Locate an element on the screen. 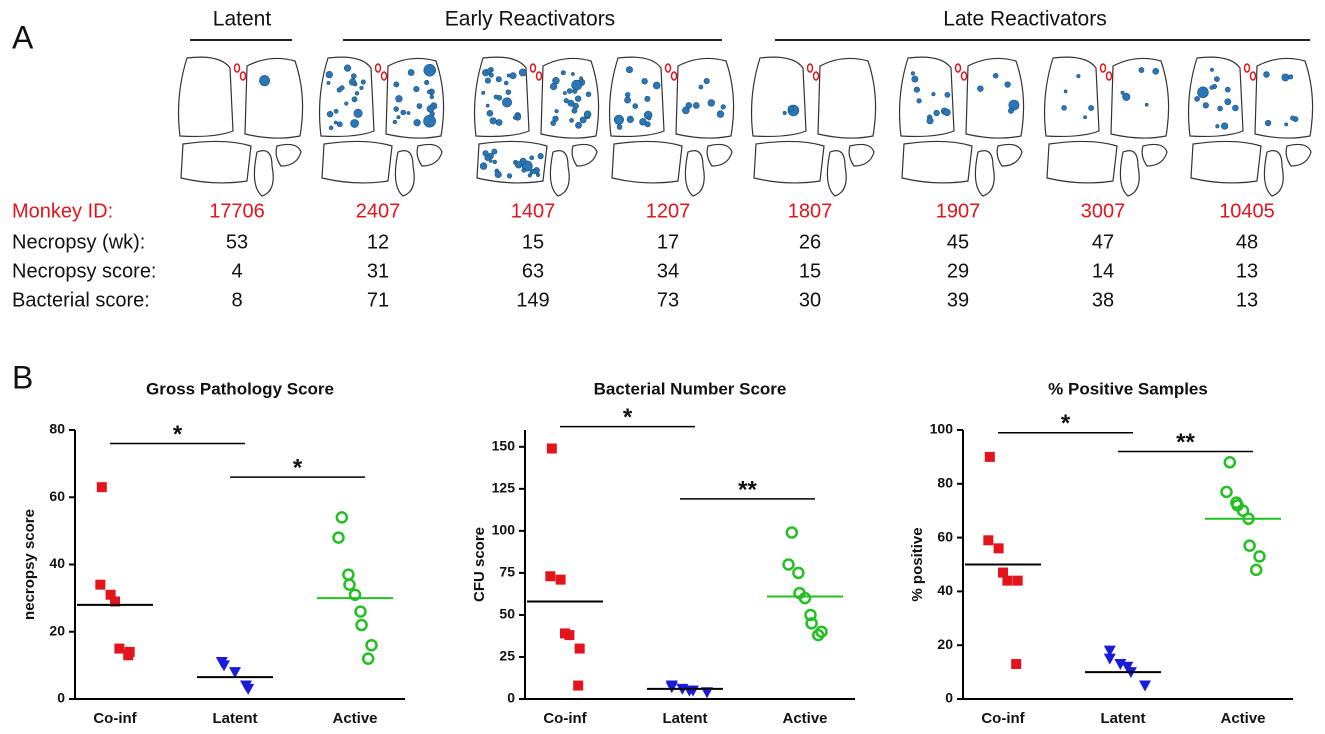 Image resolution: width=1325 pixels, height=734 pixels. y-tick-label: 100 is located at coordinates (504, 530).